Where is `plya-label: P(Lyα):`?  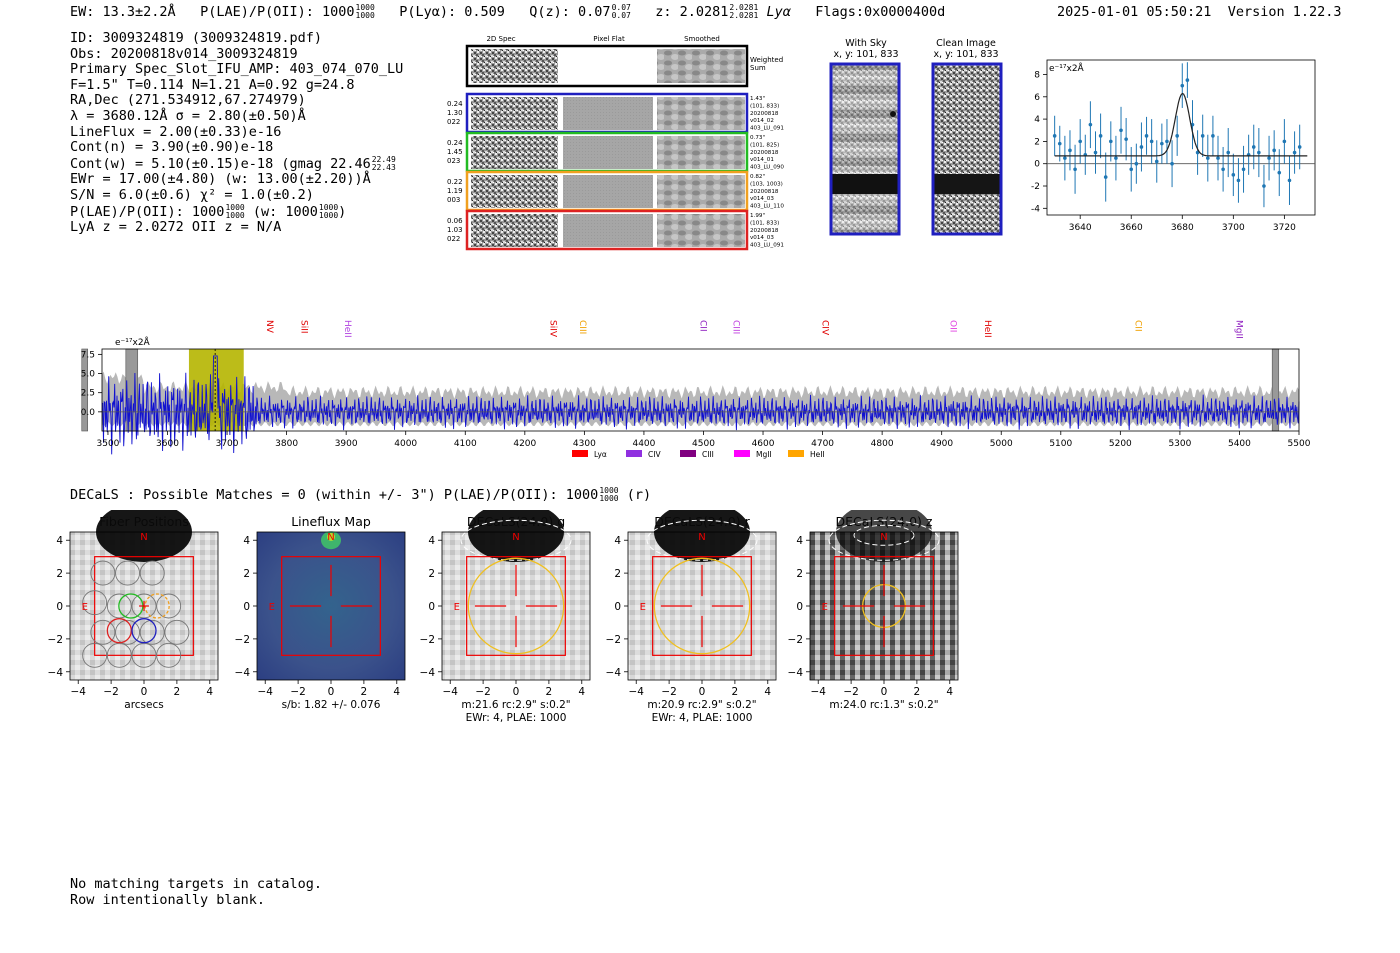 plya-label: P(Lyα): is located at coordinates (428, 12).